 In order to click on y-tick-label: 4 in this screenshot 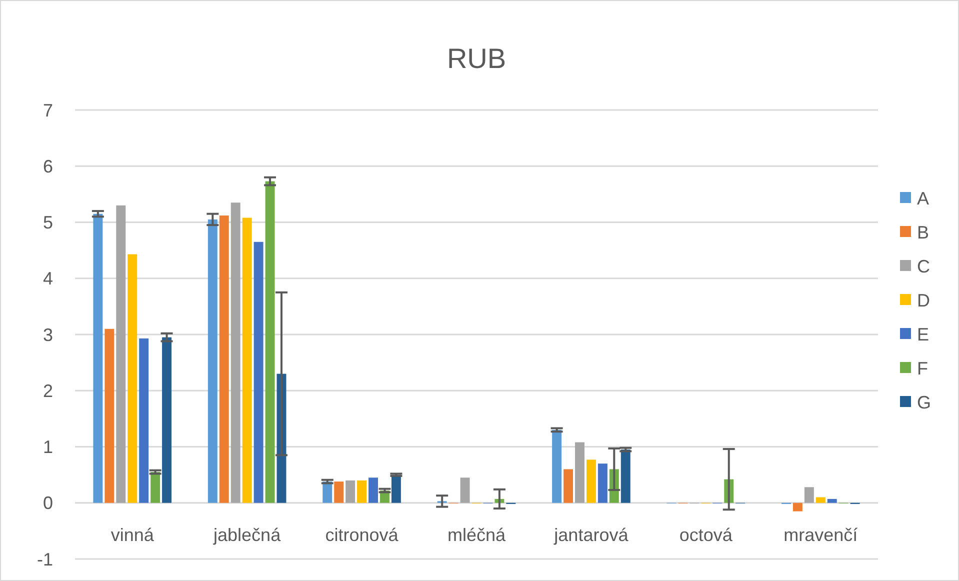, I will do `click(47, 278)`.